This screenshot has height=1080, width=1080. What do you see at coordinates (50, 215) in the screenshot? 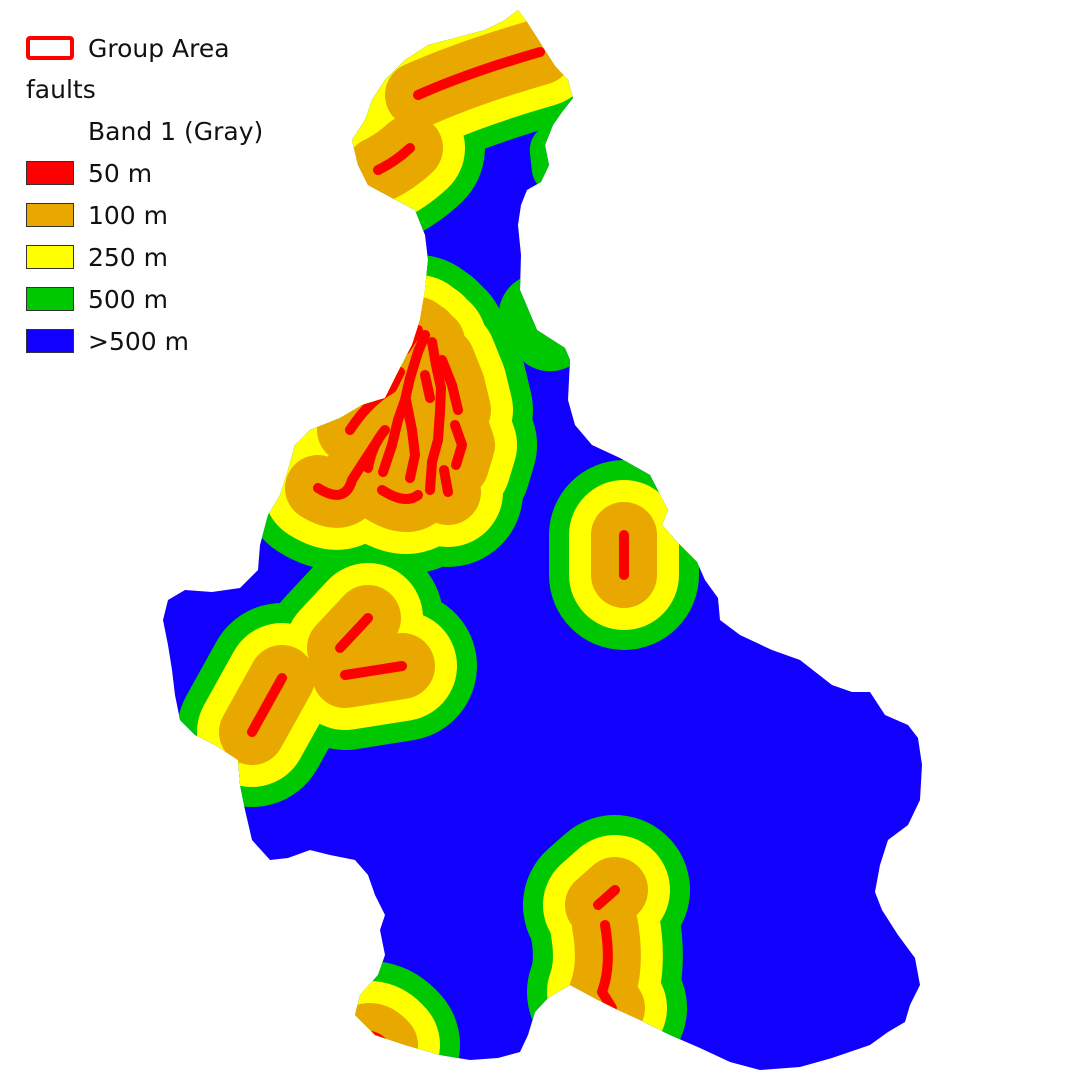
I see `class-swatch-100m` at bounding box center [50, 215].